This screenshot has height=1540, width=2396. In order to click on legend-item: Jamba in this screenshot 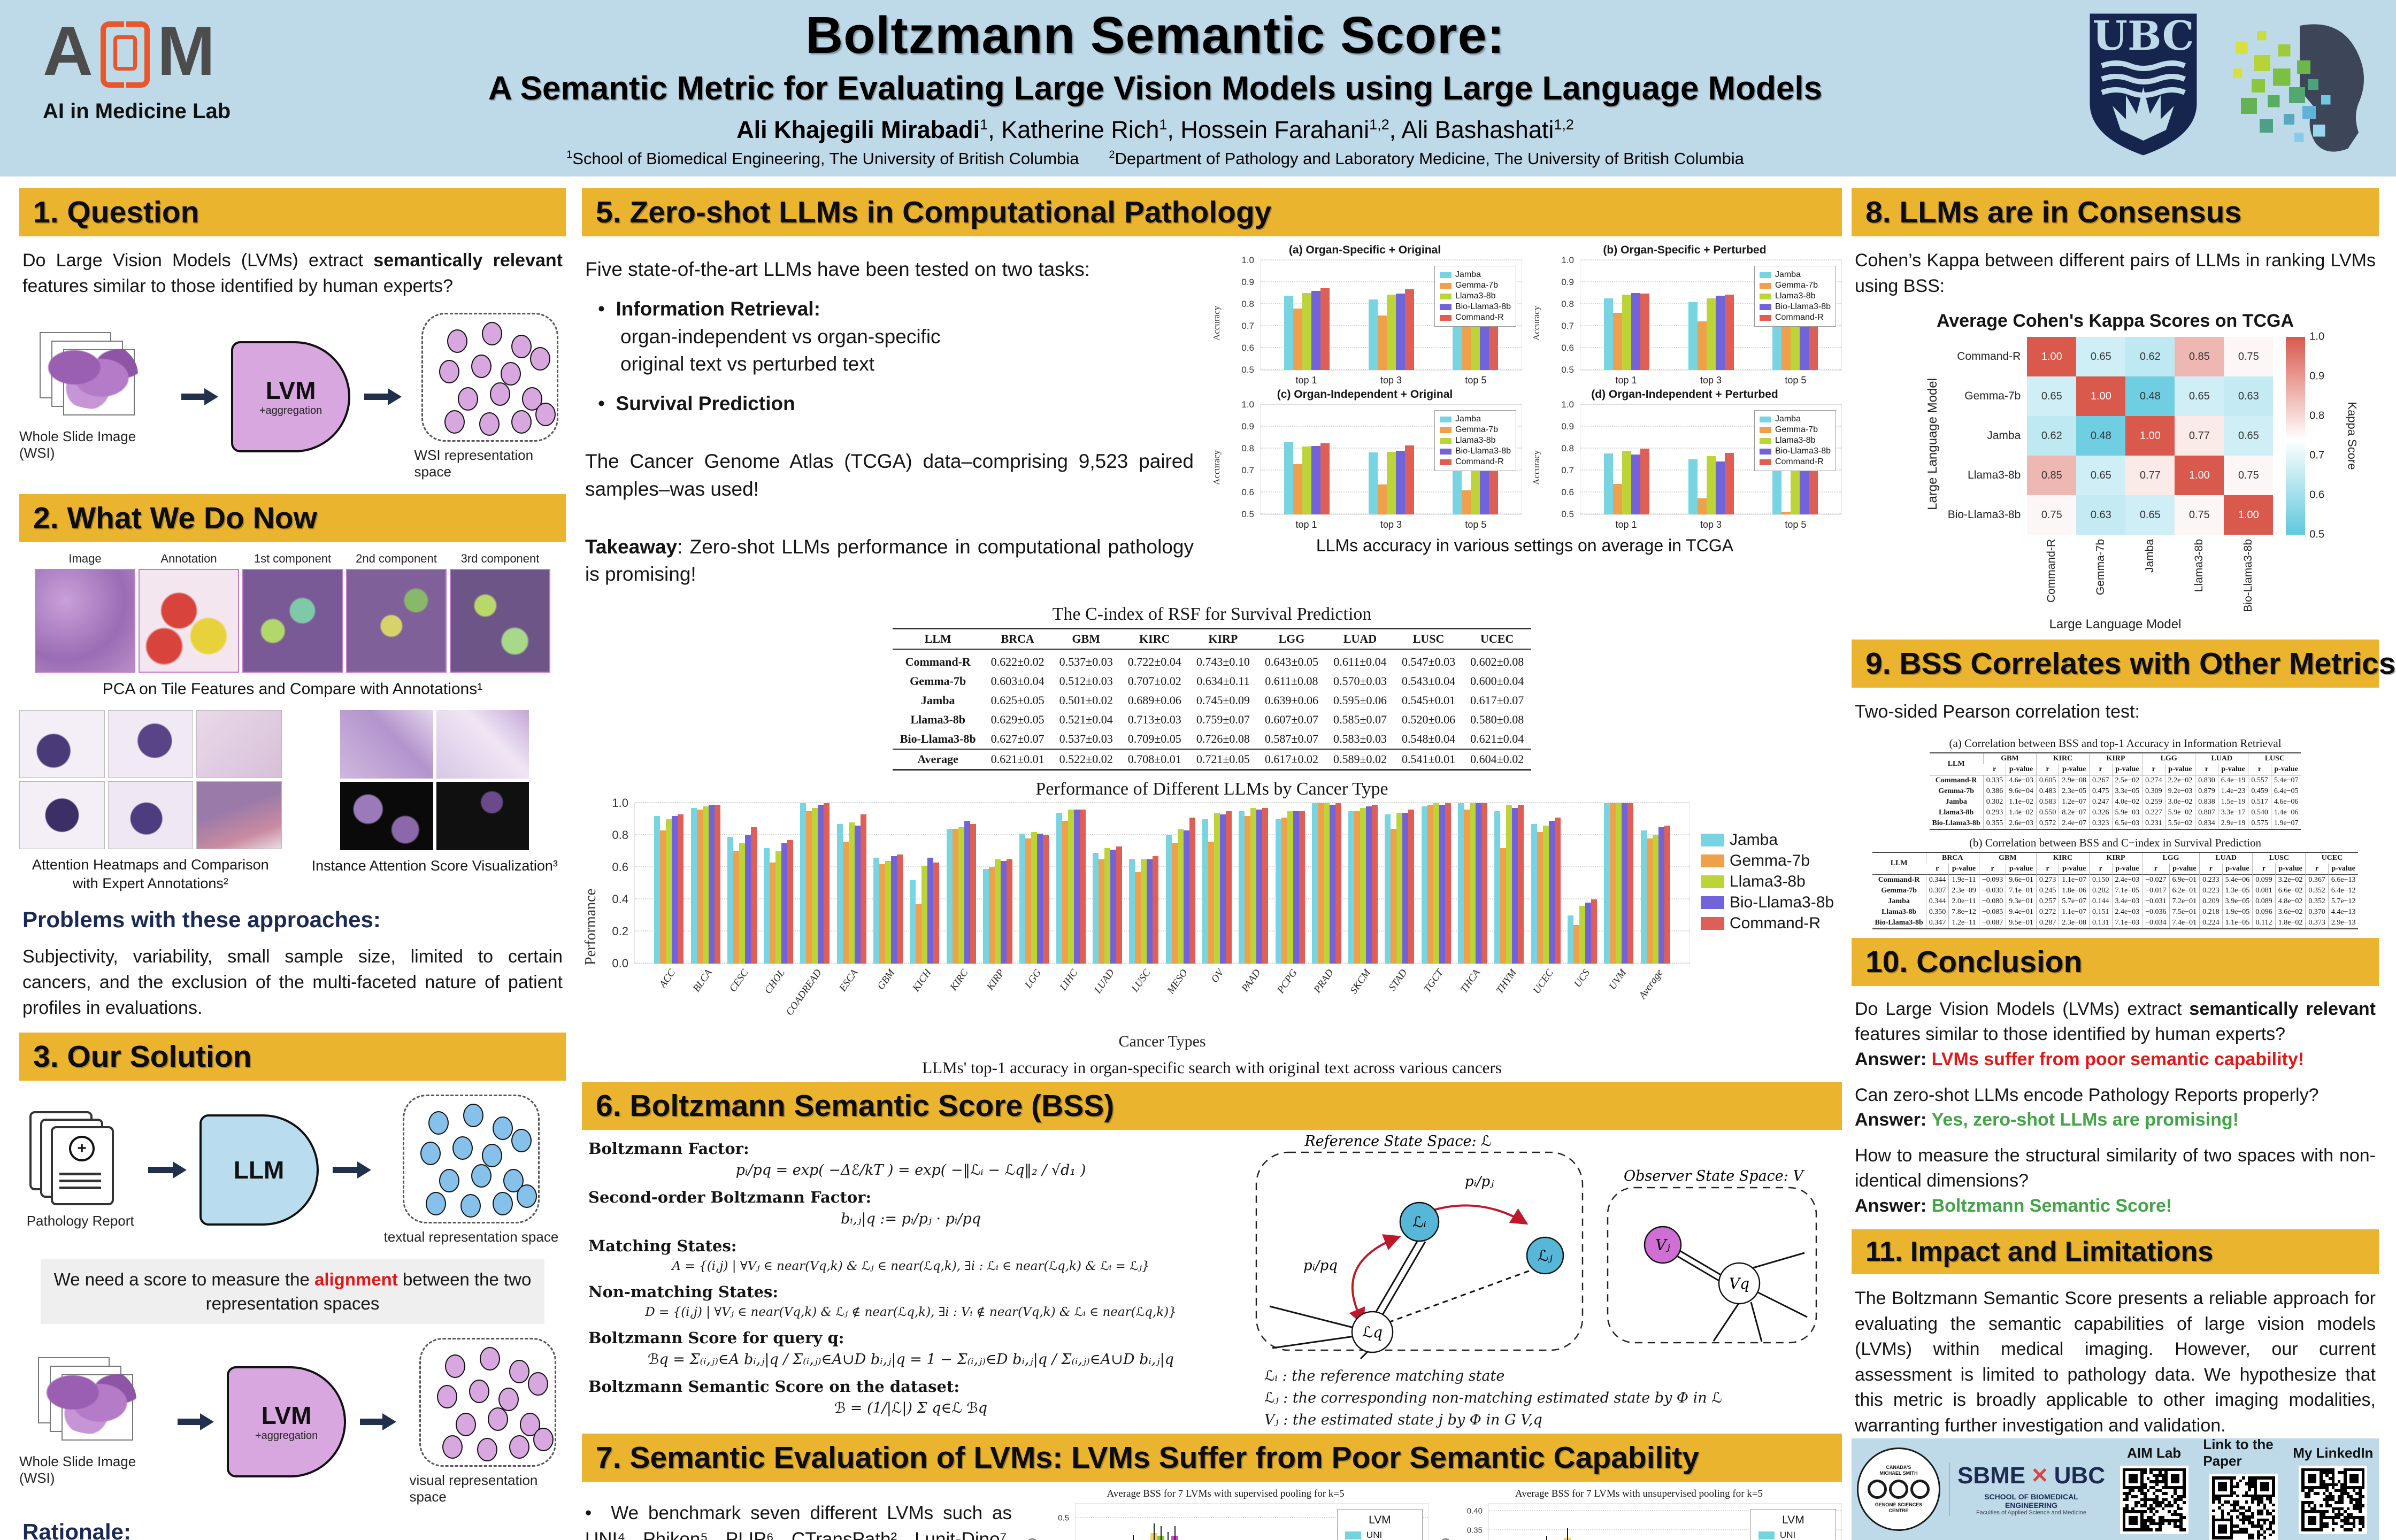, I will do `click(1795, 275)`.